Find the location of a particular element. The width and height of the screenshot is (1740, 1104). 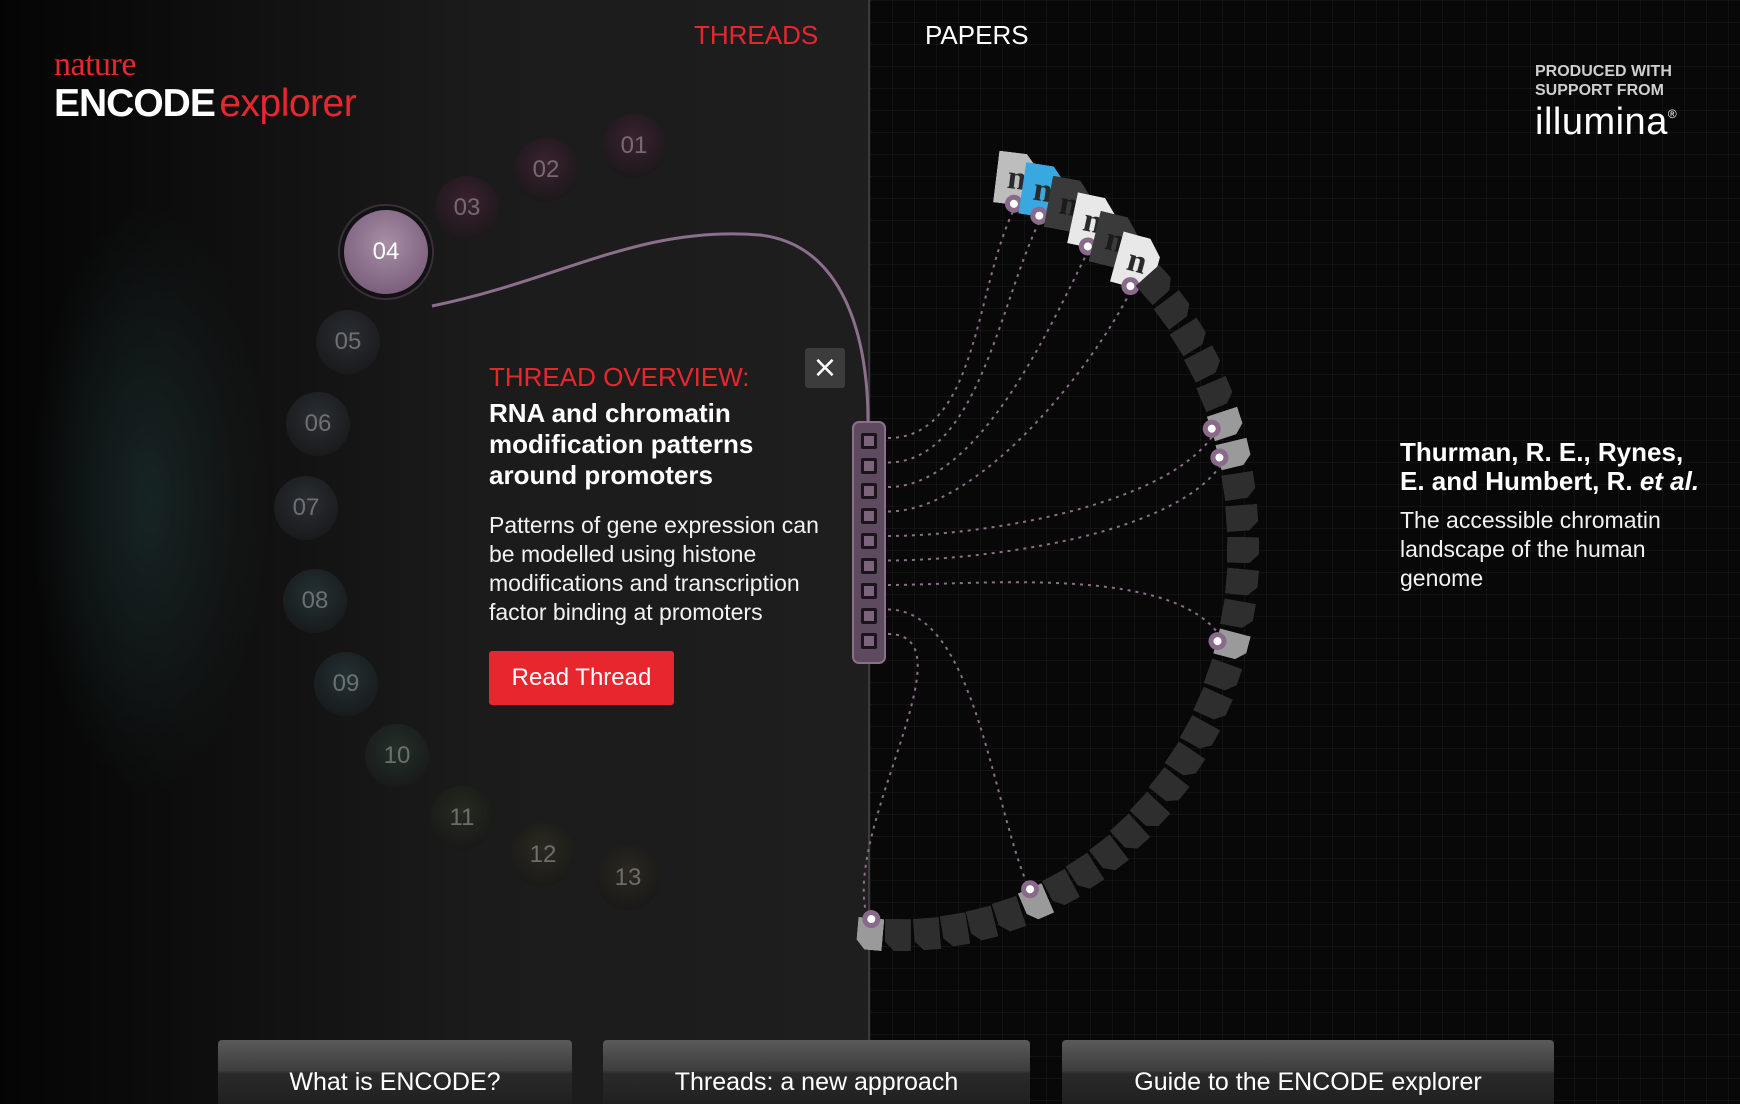

thread-09: 09 is located at coordinates (346, 684).